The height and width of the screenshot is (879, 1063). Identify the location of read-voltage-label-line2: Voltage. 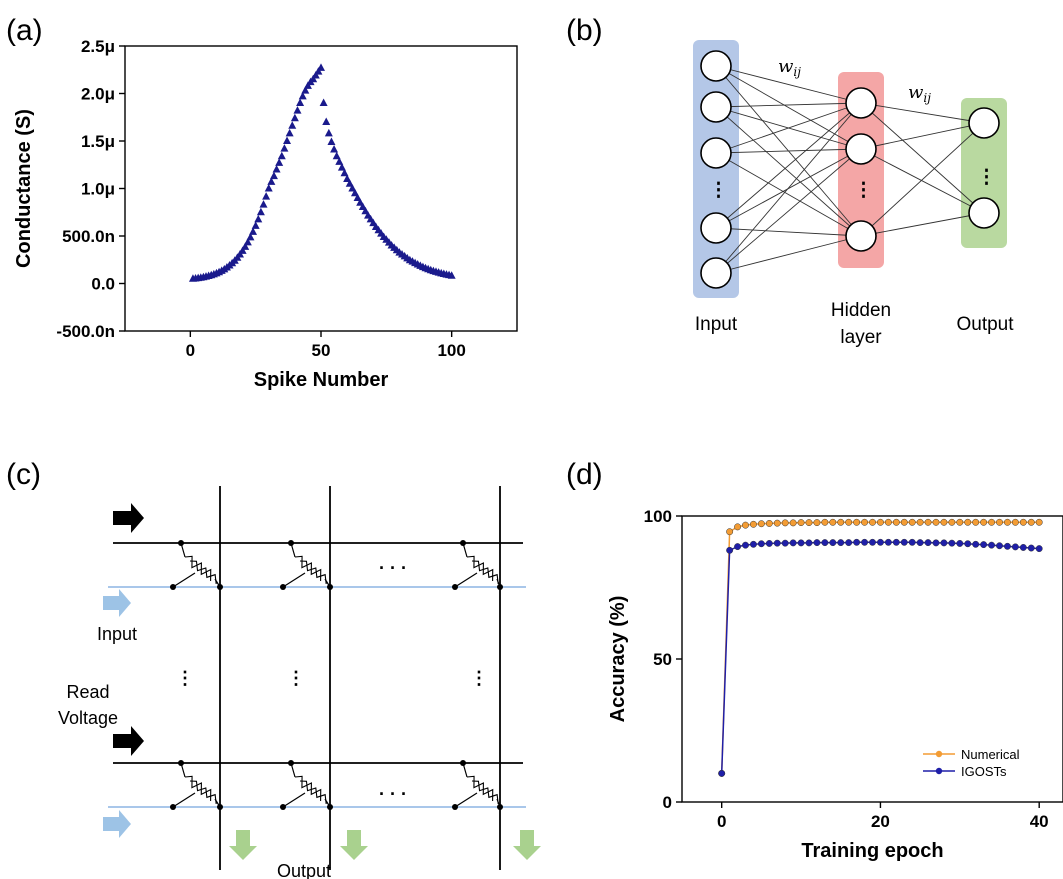
(88, 718).